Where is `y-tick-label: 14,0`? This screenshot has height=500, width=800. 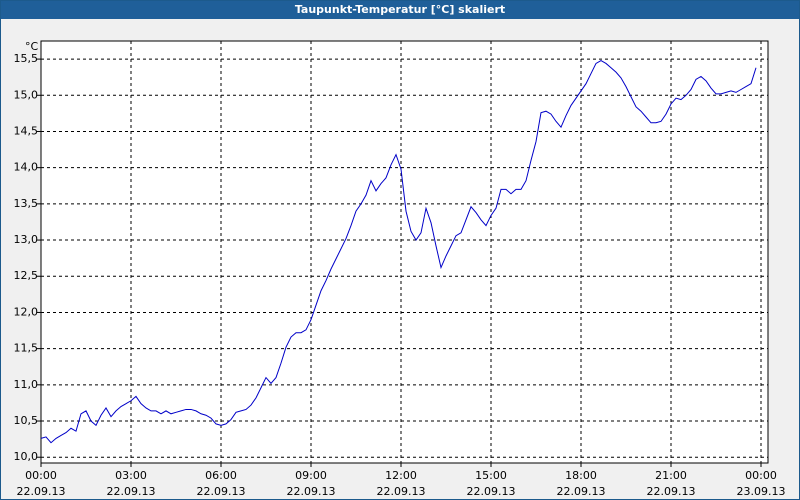 y-tick-label: 14,0 is located at coordinates (26, 167).